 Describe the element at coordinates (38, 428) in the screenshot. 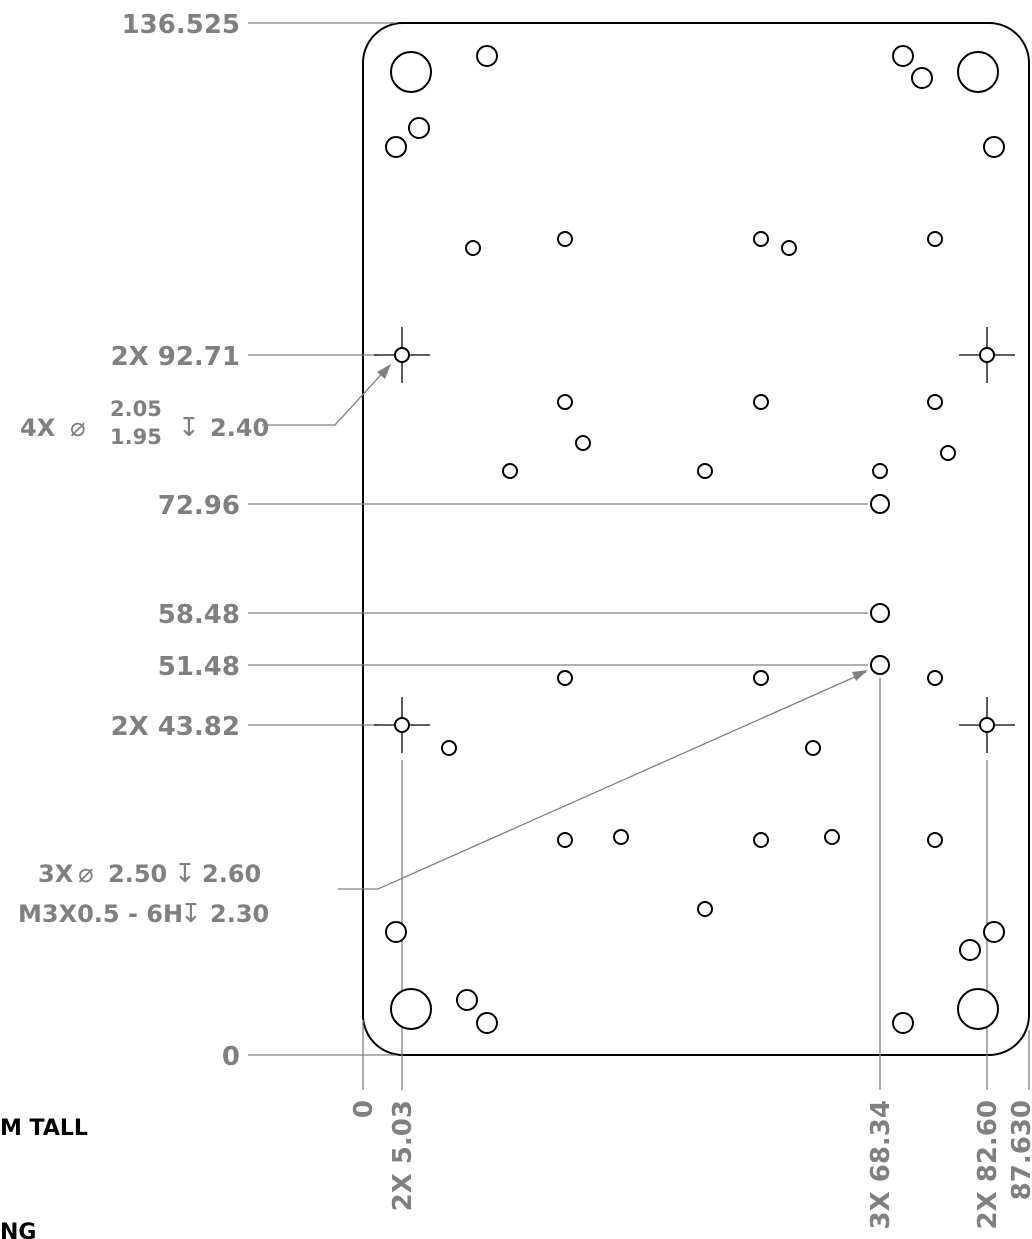

I see `pin-hole-qty: 4X` at that location.